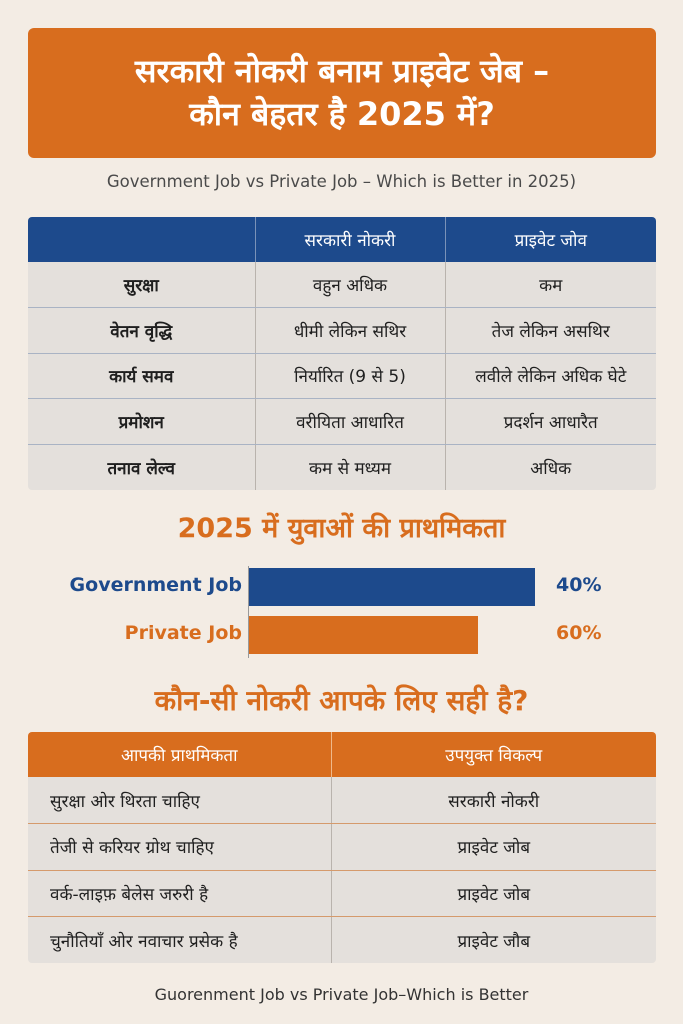  Describe the element at coordinates (350, 239) in the screenshot. I see `comparison-header-cell: सरकारी नोकरी` at that location.